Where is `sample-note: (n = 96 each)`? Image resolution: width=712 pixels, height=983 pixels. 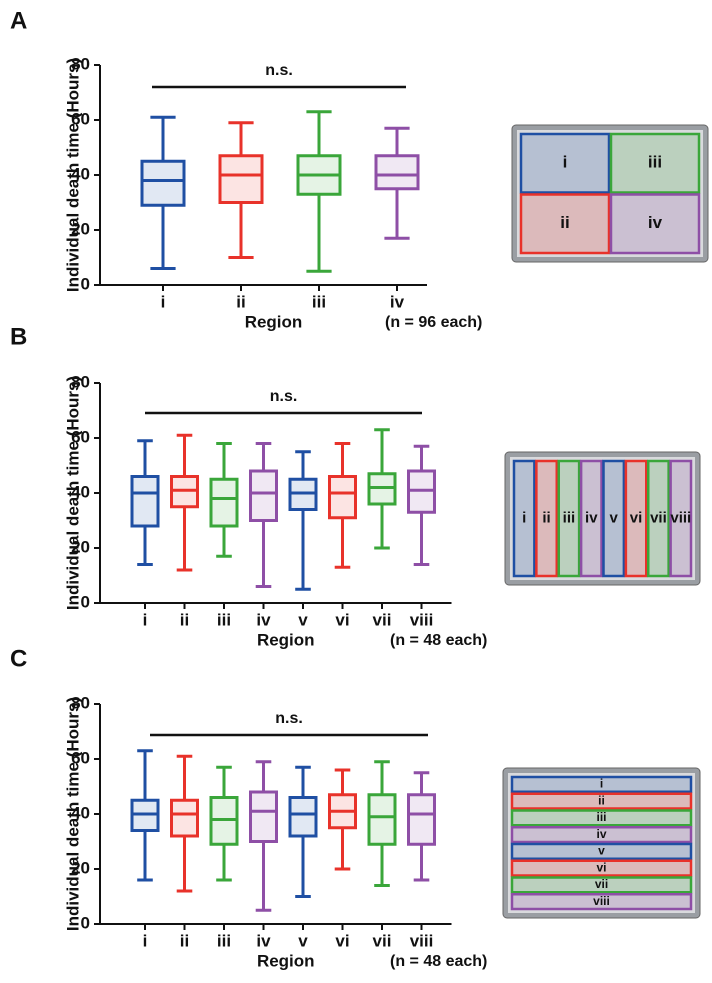 sample-note: (n = 96 each) is located at coordinates (433, 322).